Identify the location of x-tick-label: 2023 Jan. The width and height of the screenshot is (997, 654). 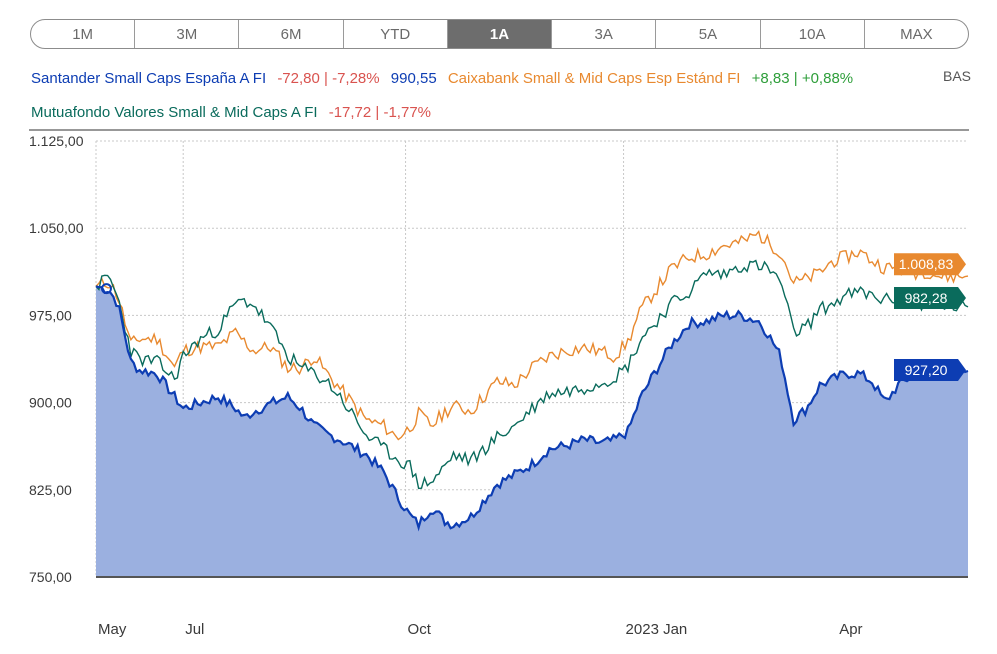
(657, 629).